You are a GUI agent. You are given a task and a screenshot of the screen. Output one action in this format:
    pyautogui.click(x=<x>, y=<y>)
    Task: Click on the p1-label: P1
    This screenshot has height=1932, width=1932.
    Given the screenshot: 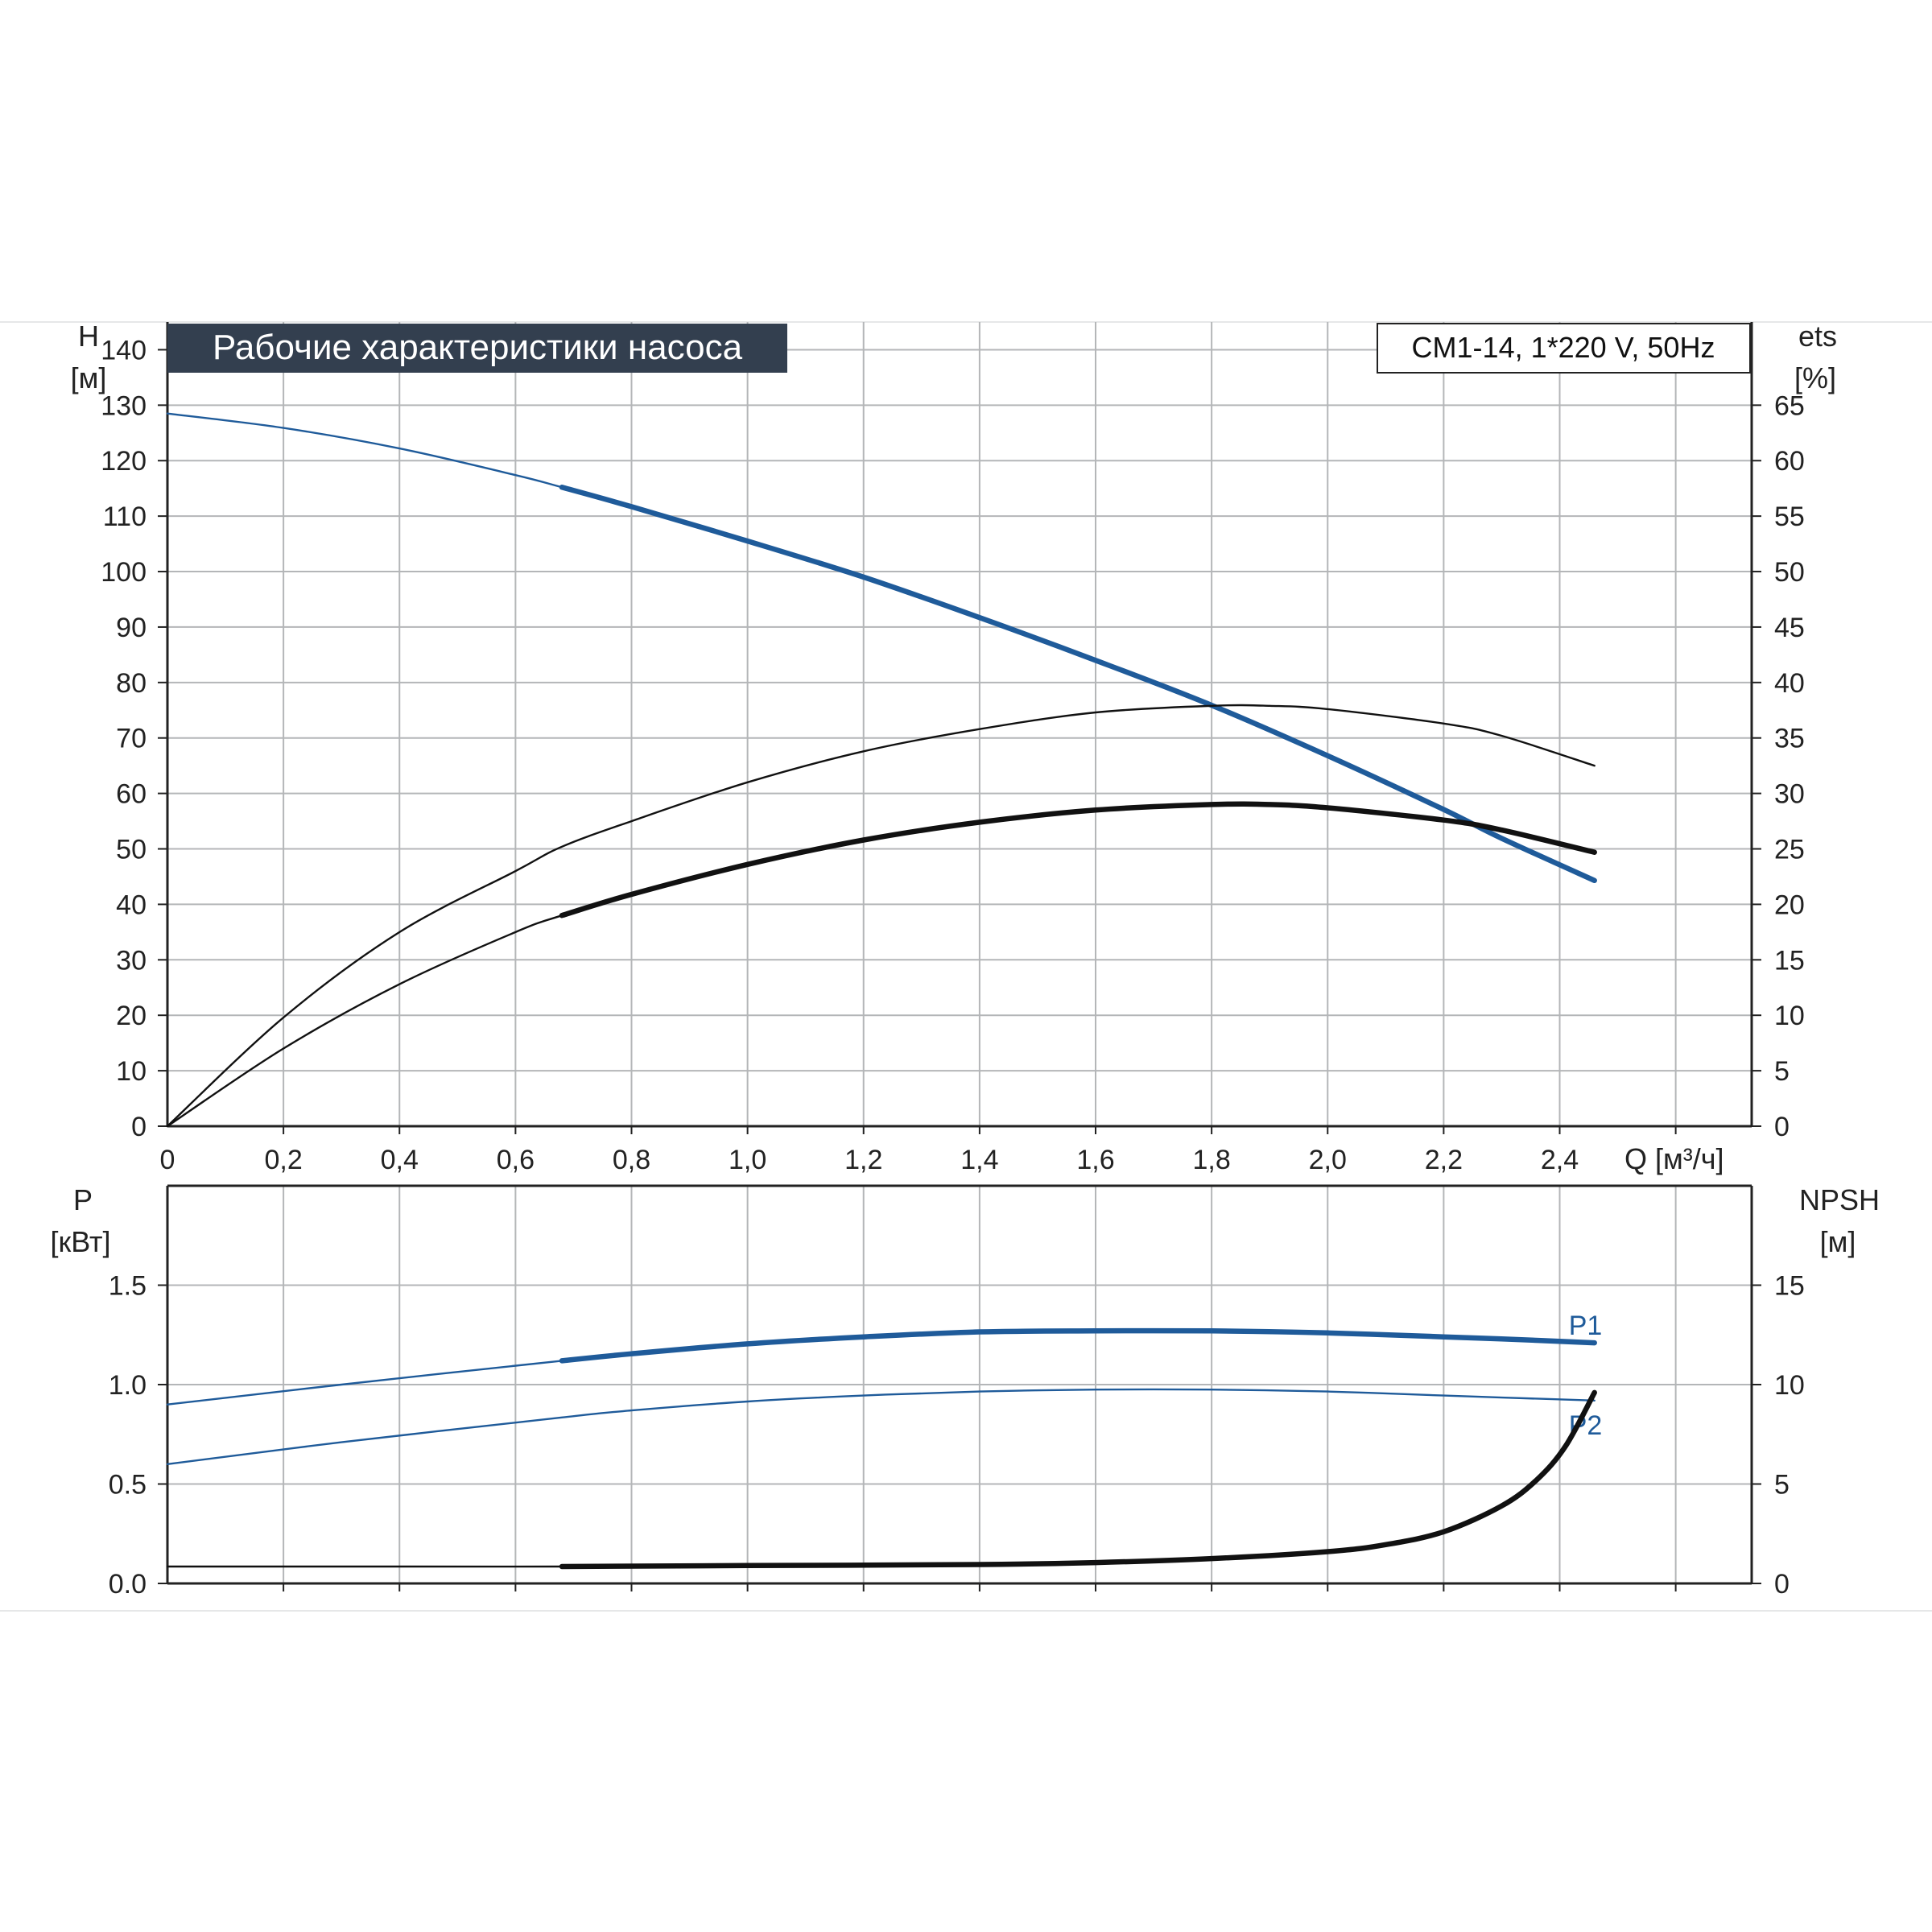 What is the action you would take?
    pyautogui.click(x=1586, y=1326)
    